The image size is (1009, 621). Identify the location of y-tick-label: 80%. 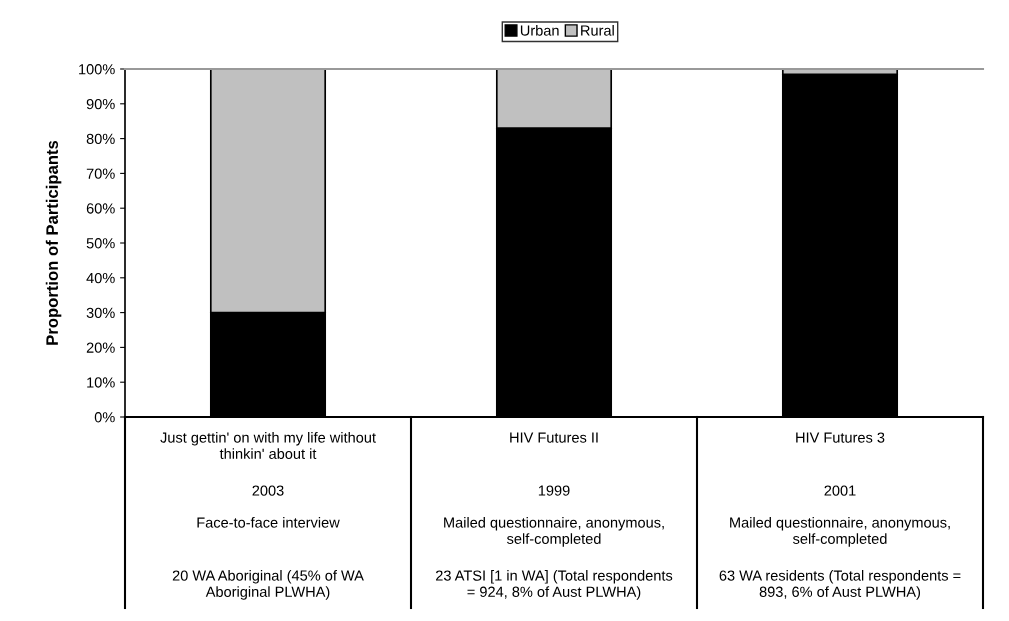
(100, 139).